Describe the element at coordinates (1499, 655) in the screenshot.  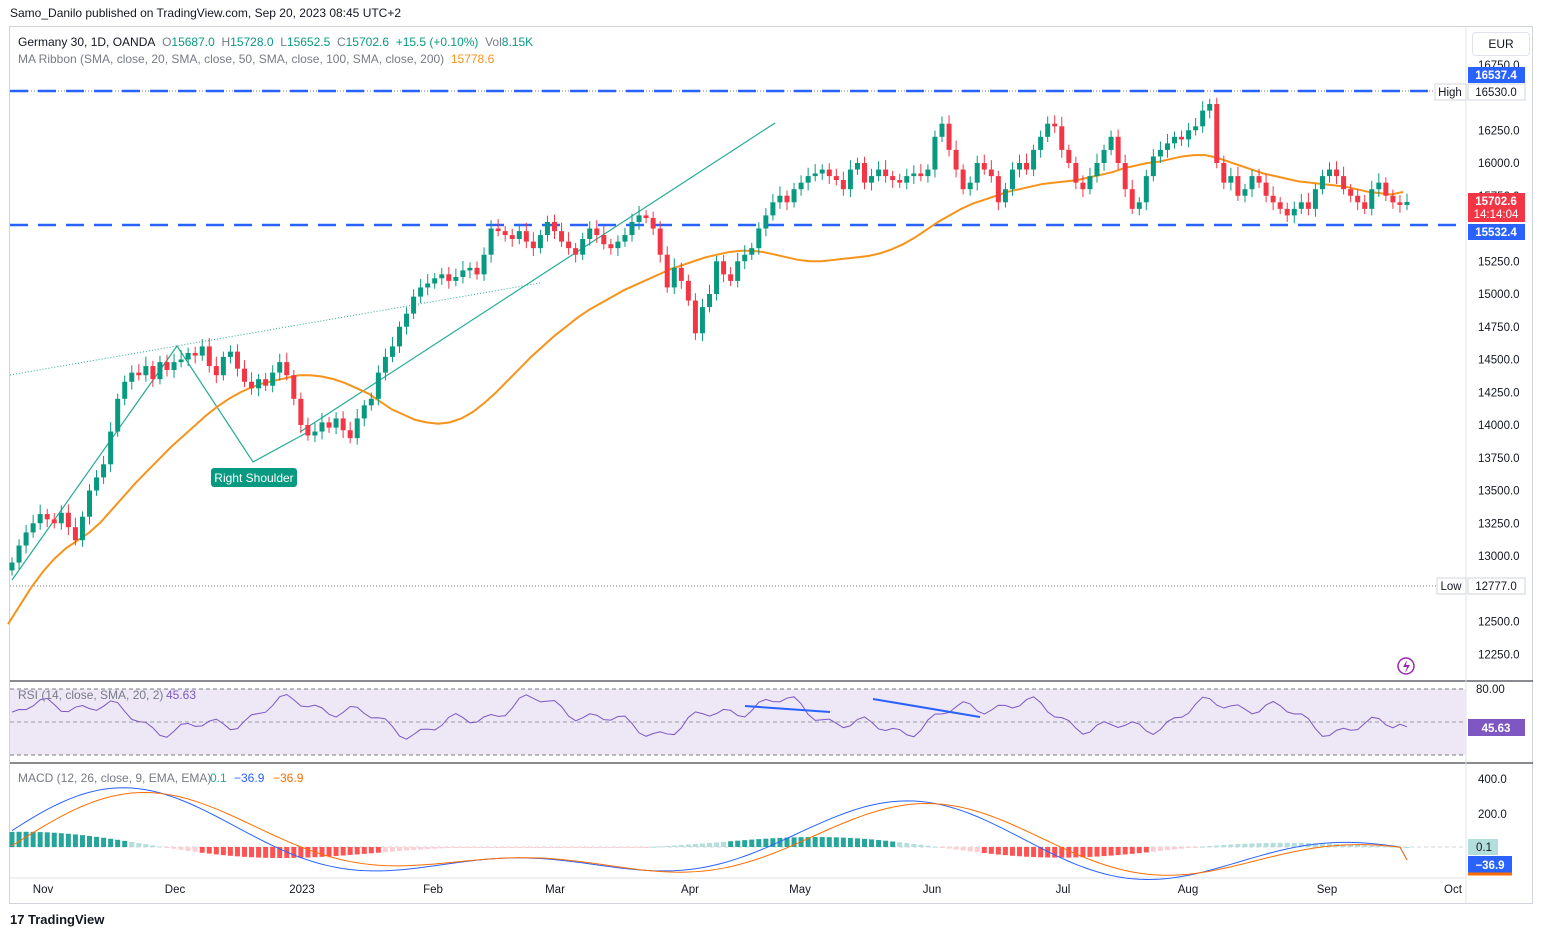
I see `price-tick-15: 12250.0` at that location.